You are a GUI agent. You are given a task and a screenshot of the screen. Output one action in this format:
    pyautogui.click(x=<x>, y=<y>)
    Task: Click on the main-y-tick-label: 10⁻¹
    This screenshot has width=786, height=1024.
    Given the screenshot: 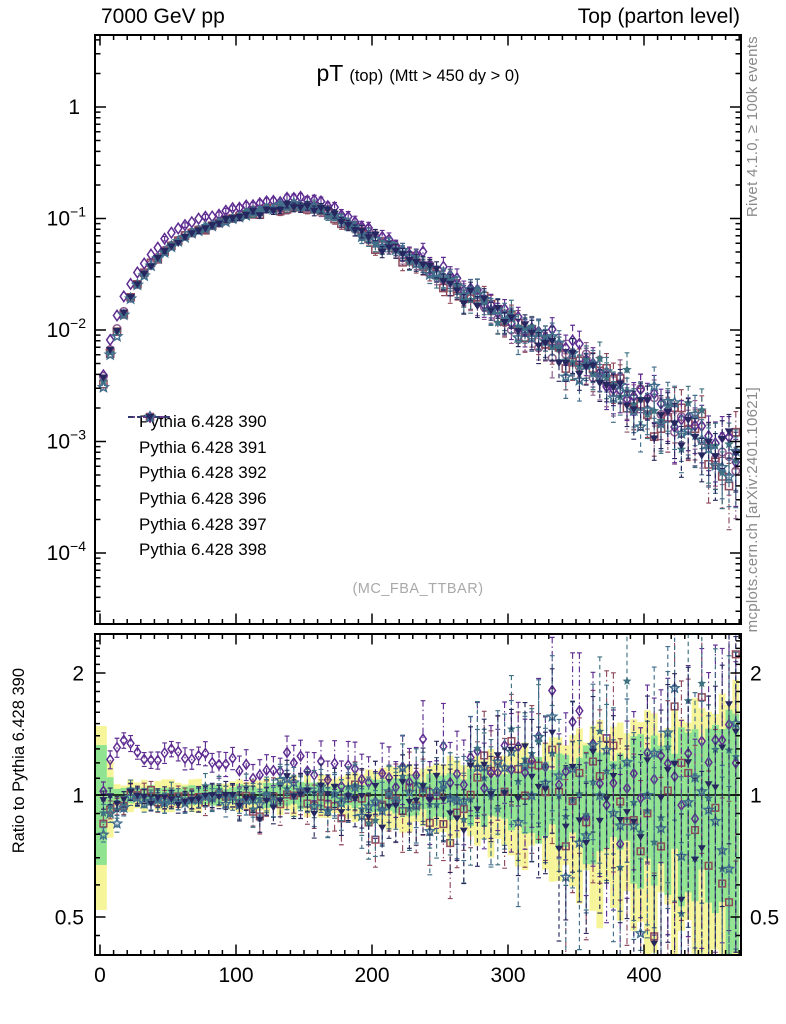 What is the action you would take?
    pyautogui.click(x=67, y=217)
    